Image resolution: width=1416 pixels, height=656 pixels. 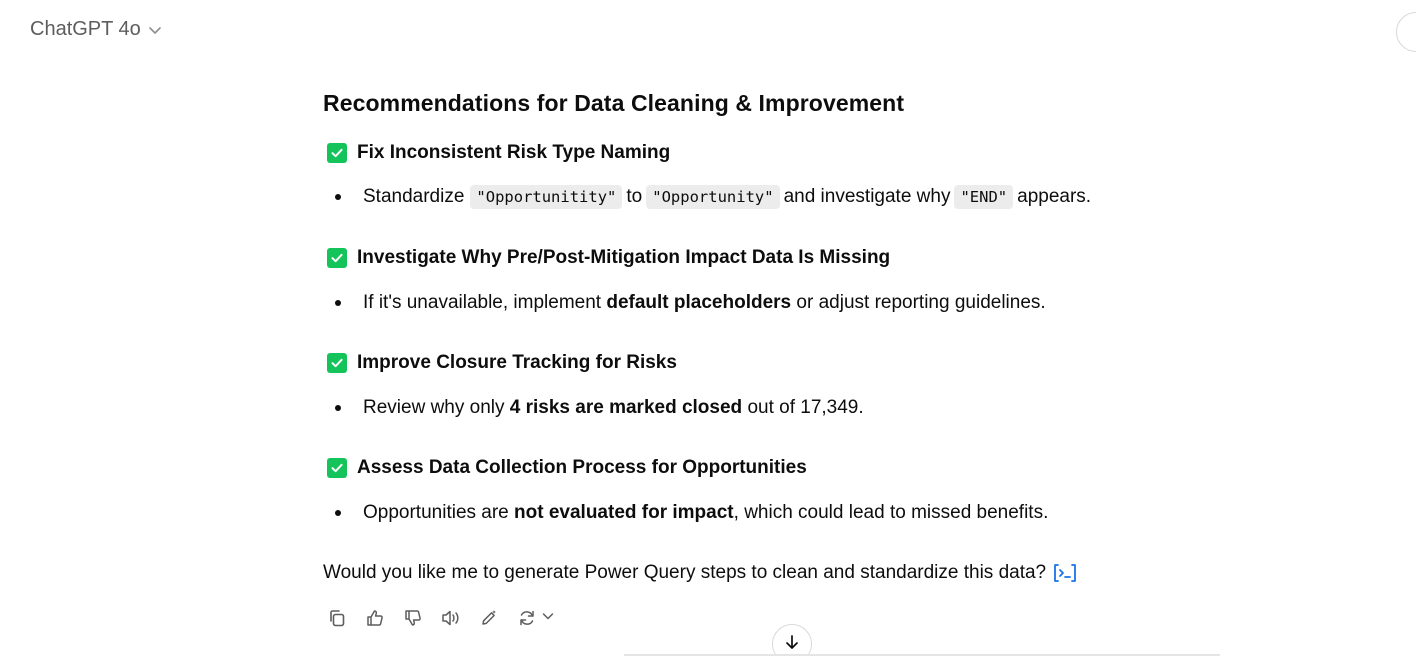 What do you see at coordinates (921, 302) in the screenshot?
I see `bullet-text: or adjust reporting guidelines.` at bounding box center [921, 302].